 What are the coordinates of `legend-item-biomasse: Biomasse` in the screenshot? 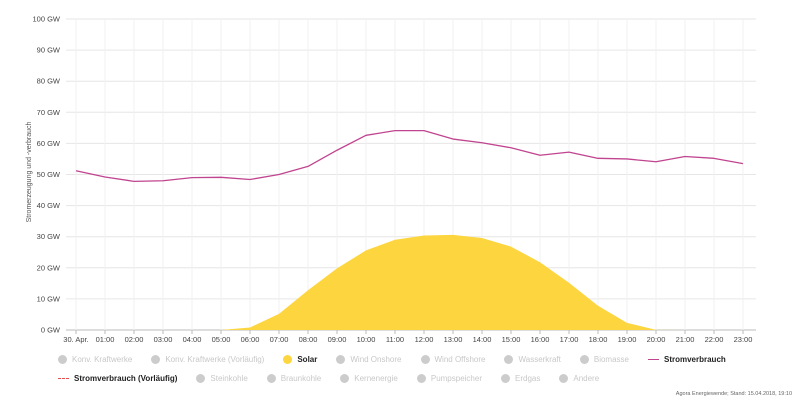 It's located at (604, 359).